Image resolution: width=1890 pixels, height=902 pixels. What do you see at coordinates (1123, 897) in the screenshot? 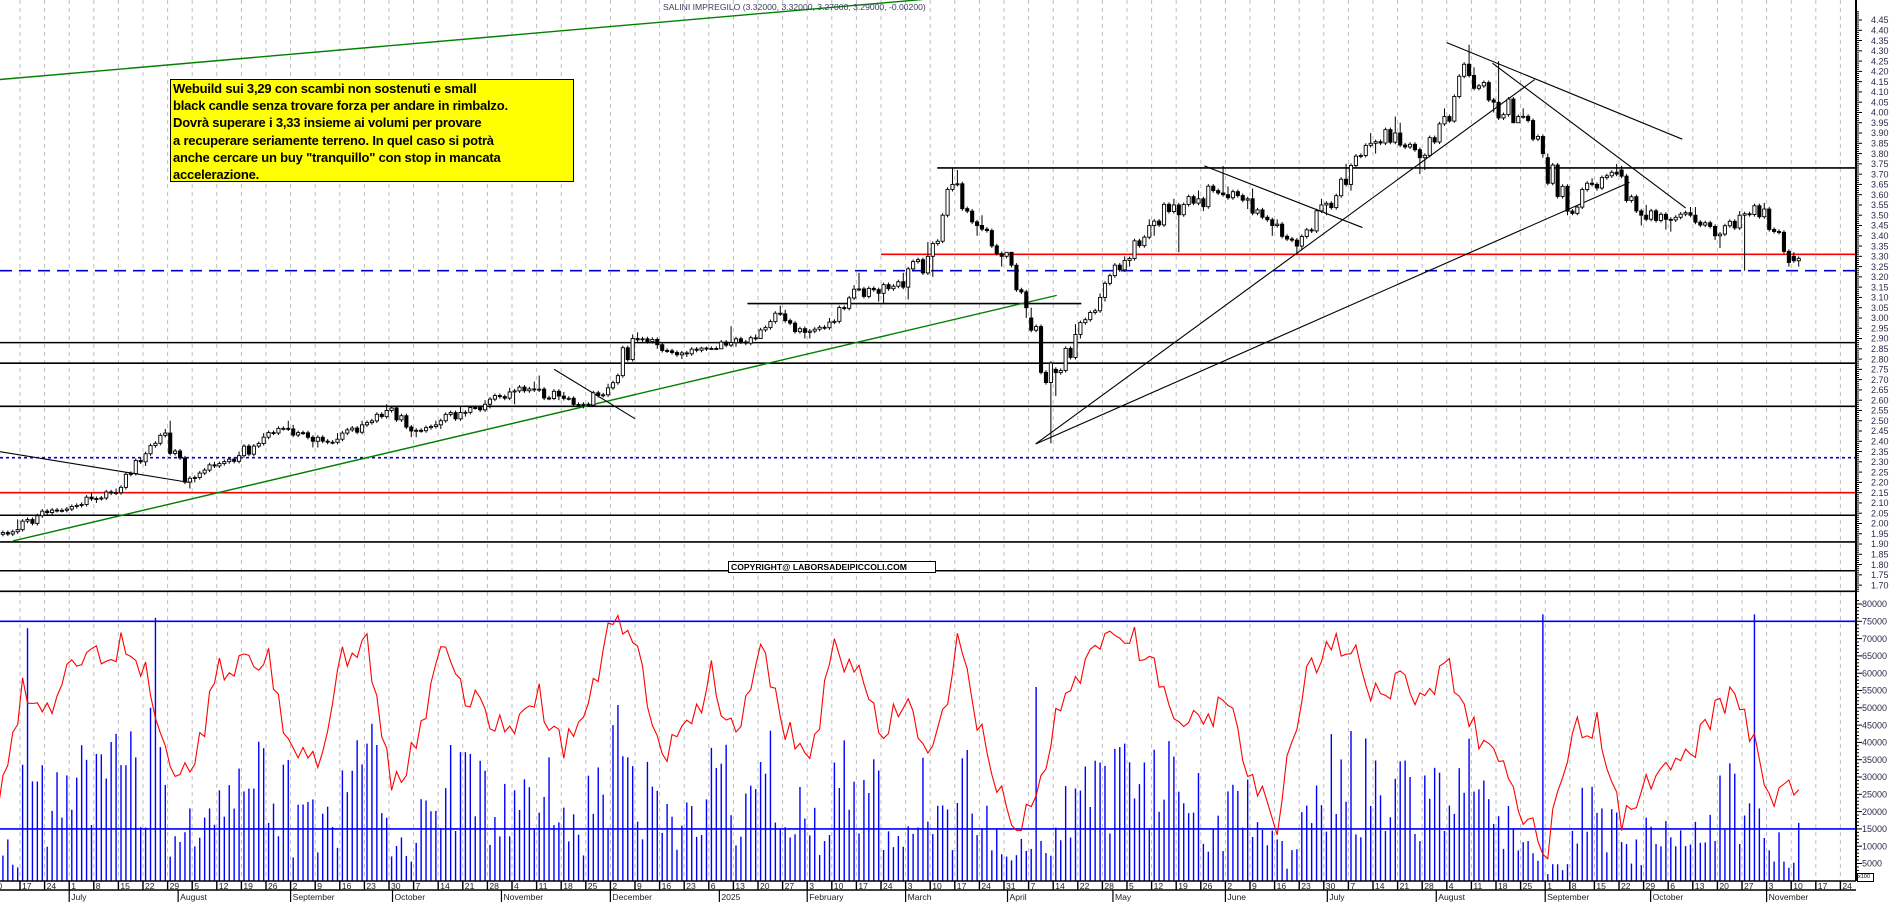
I see `month-label: May` at bounding box center [1123, 897].